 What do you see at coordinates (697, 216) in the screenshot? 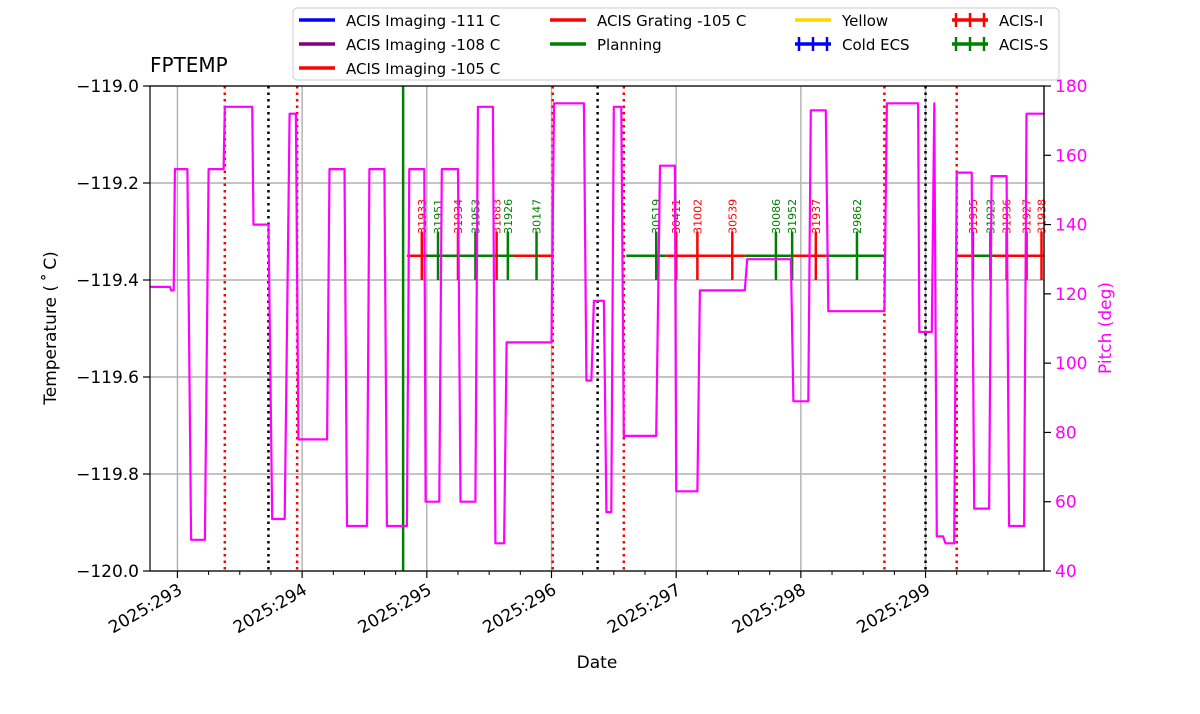
I see `obsid-label: 31002` at bounding box center [697, 216].